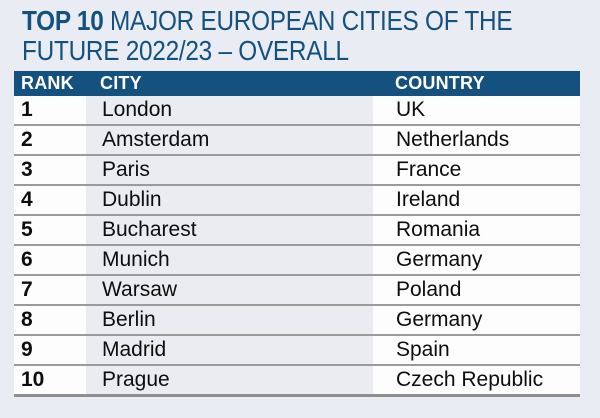 This screenshot has width=600, height=418. What do you see at coordinates (50, 230) in the screenshot?
I see `rank-cell: 5` at bounding box center [50, 230].